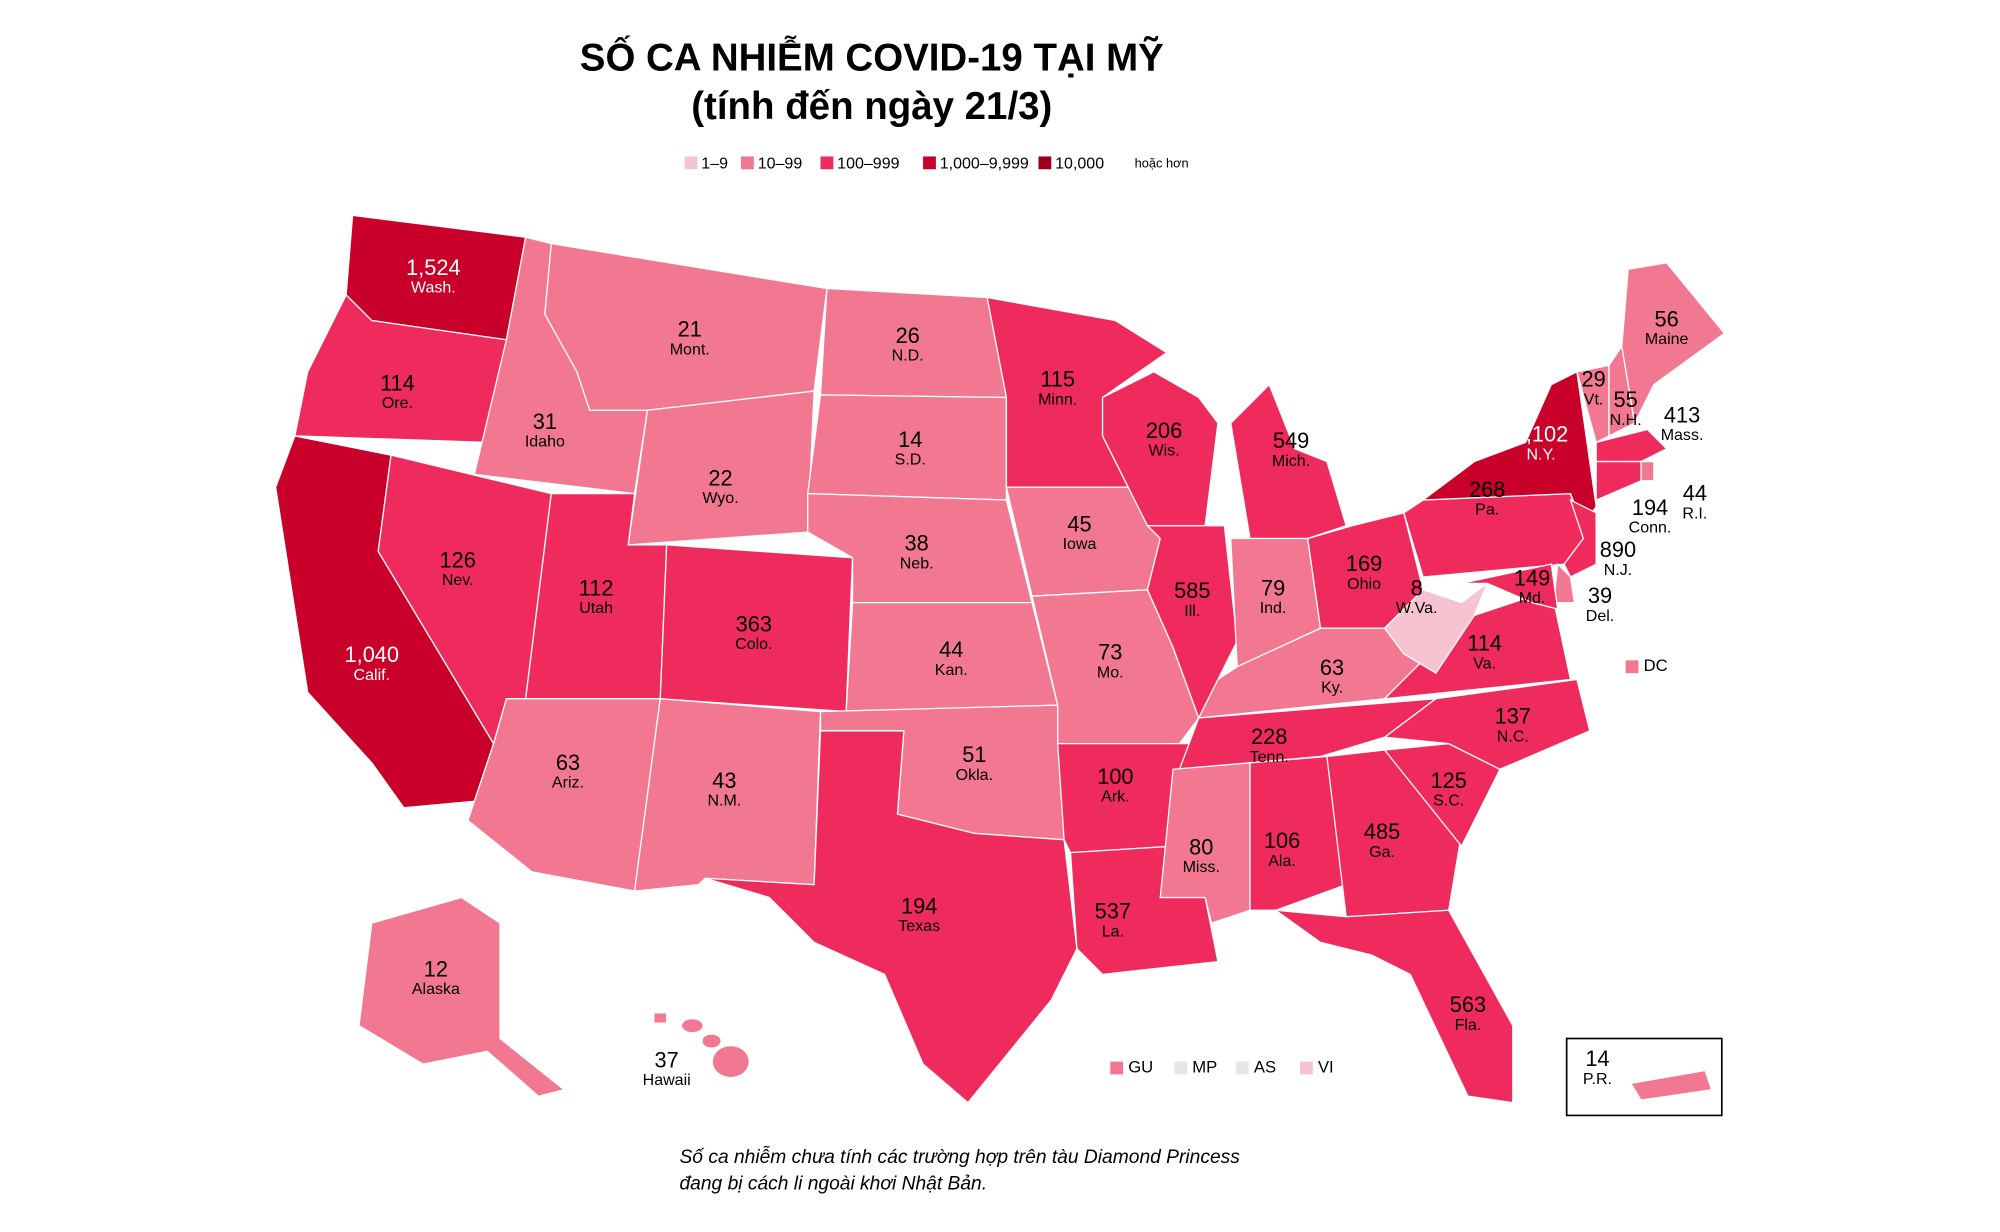  What do you see at coordinates (1484, 663) in the screenshot?
I see `state-name: Va.` at bounding box center [1484, 663].